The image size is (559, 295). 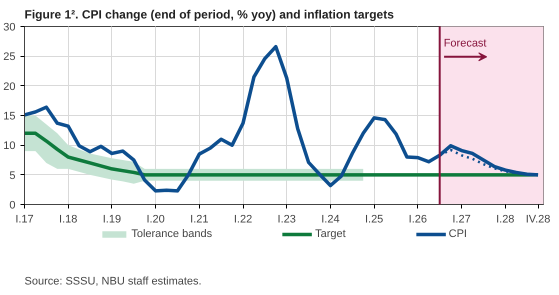 What do you see at coordinates (538, 220) in the screenshot?
I see `x-tick-label: IV.28` at bounding box center [538, 220].